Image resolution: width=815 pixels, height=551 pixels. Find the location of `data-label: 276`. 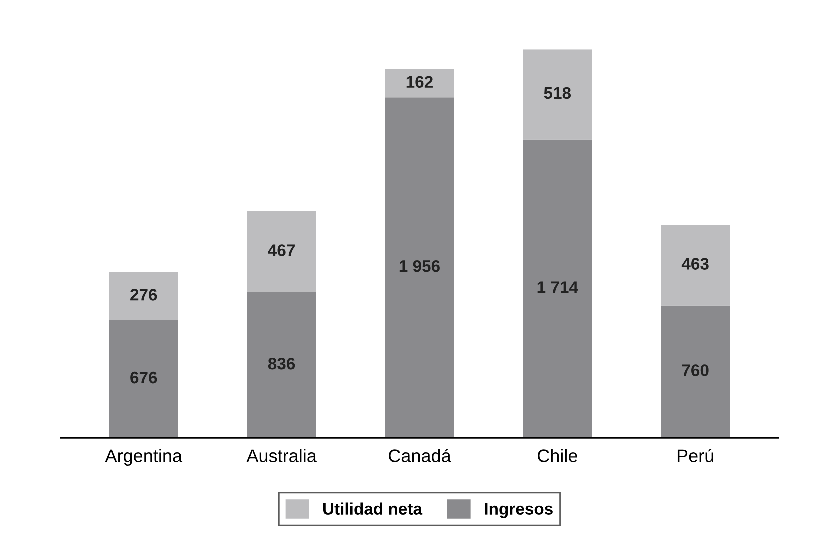

data-label: 276 is located at coordinates (144, 295).